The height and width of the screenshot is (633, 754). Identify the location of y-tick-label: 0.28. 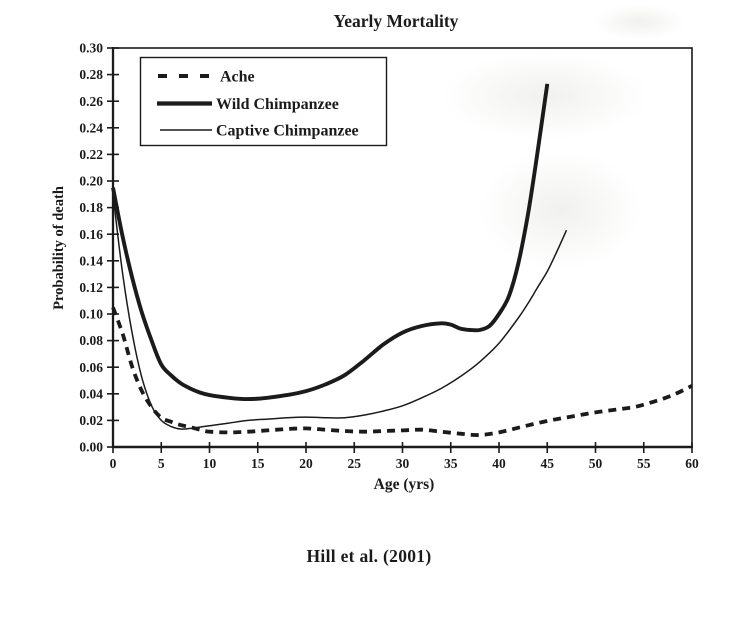
(91, 74).